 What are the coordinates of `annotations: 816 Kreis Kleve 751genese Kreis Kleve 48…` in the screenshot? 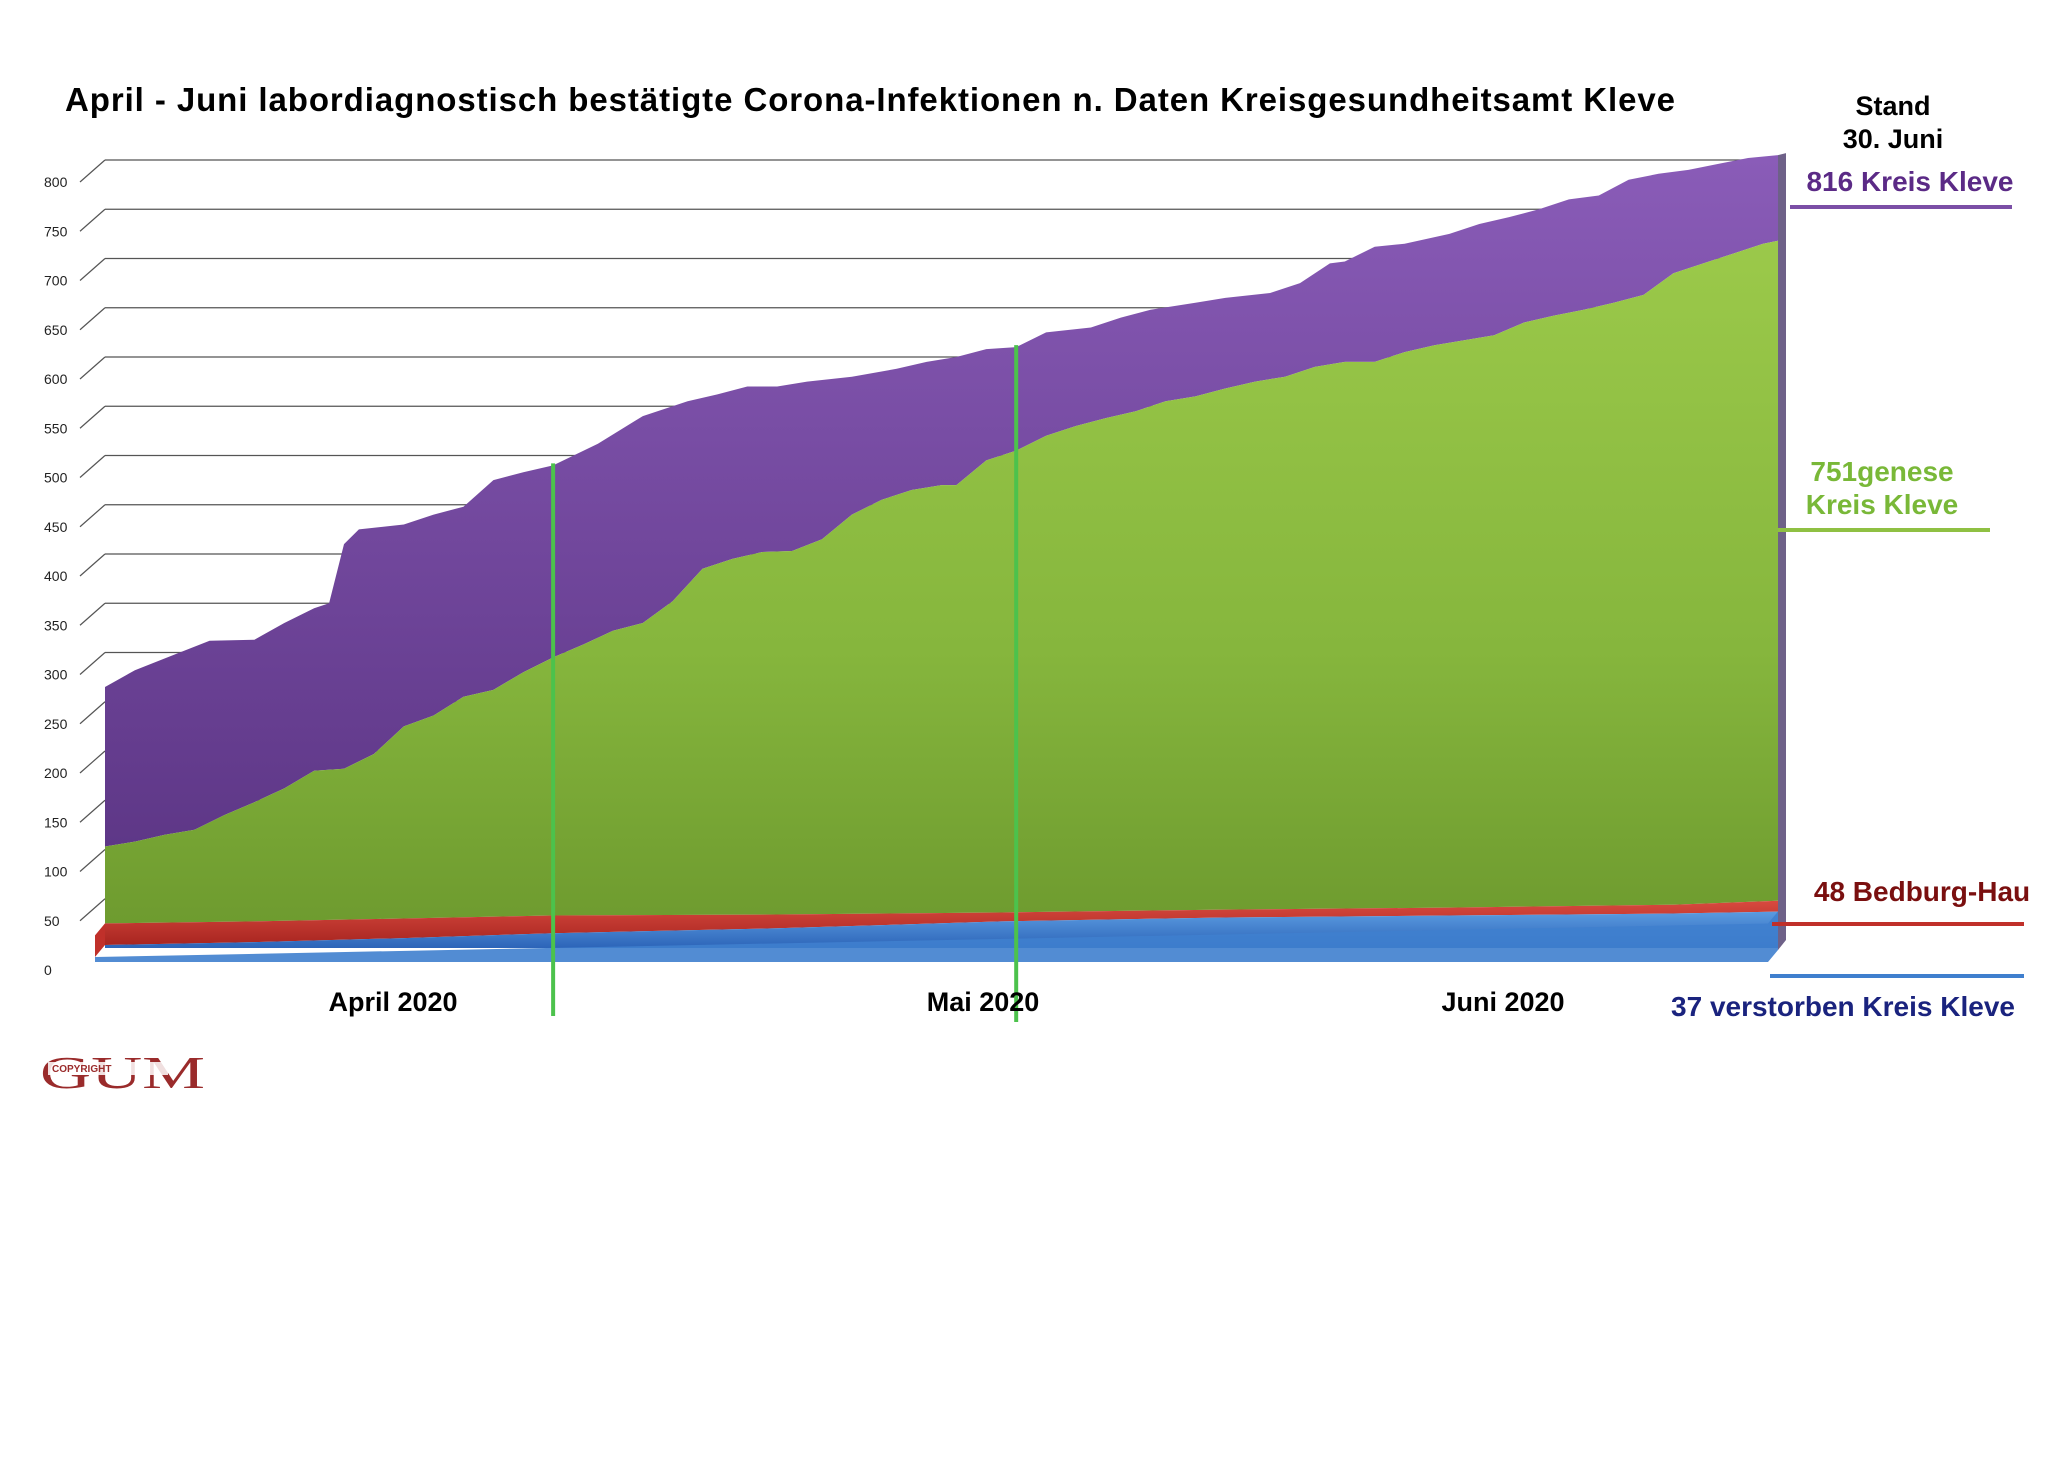 It's located at (1850, 594).